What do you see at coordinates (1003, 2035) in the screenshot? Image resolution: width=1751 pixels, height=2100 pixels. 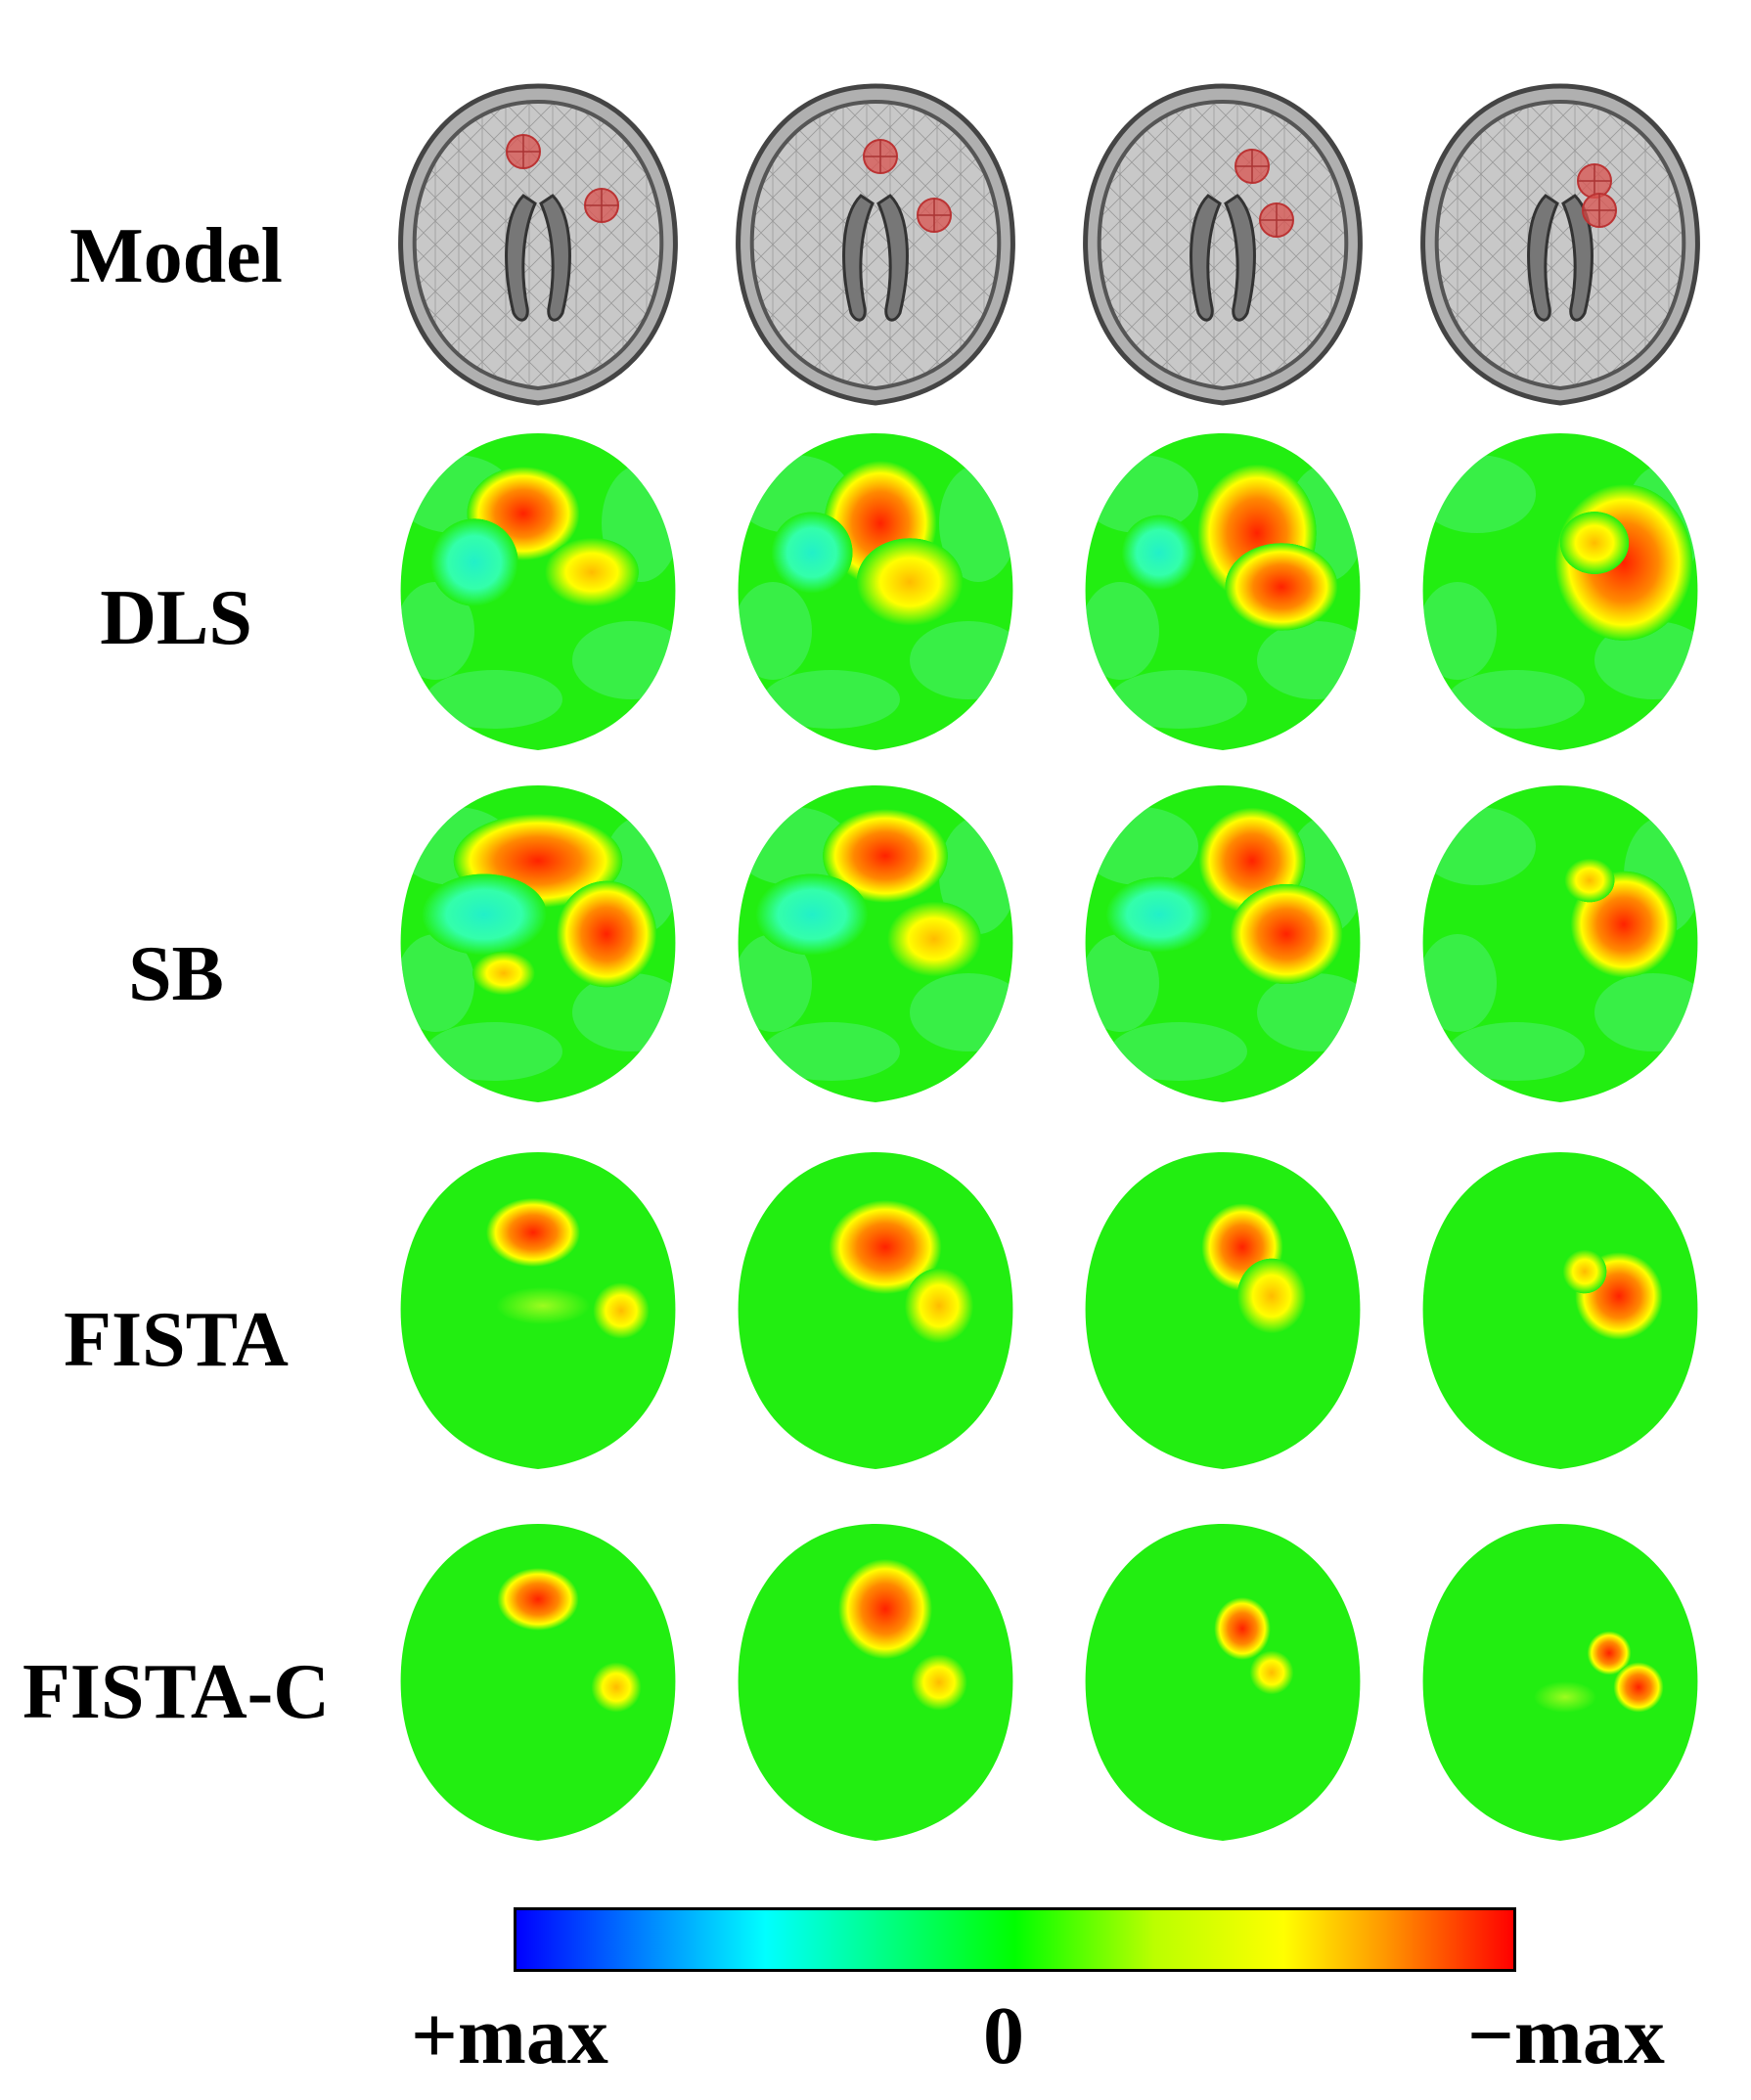 I see `colorbar-label-zero: 0` at bounding box center [1003, 2035].